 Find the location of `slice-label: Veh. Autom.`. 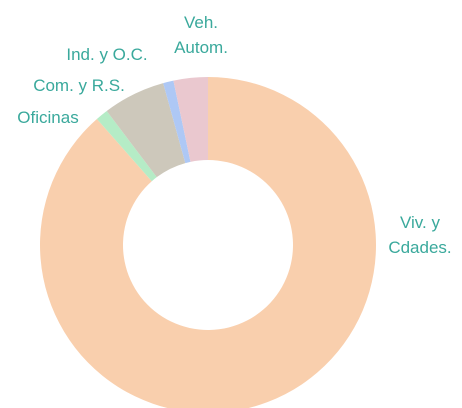

slice-label: Veh. Autom. is located at coordinates (201, 35).